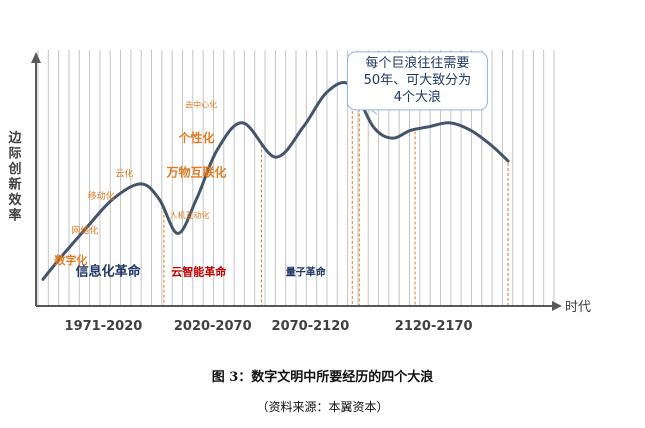 The height and width of the screenshot is (428, 645). What do you see at coordinates (70, 260) in the screenshot?
I see `annotation-label: 数字化` at bounding box center [70, 260].